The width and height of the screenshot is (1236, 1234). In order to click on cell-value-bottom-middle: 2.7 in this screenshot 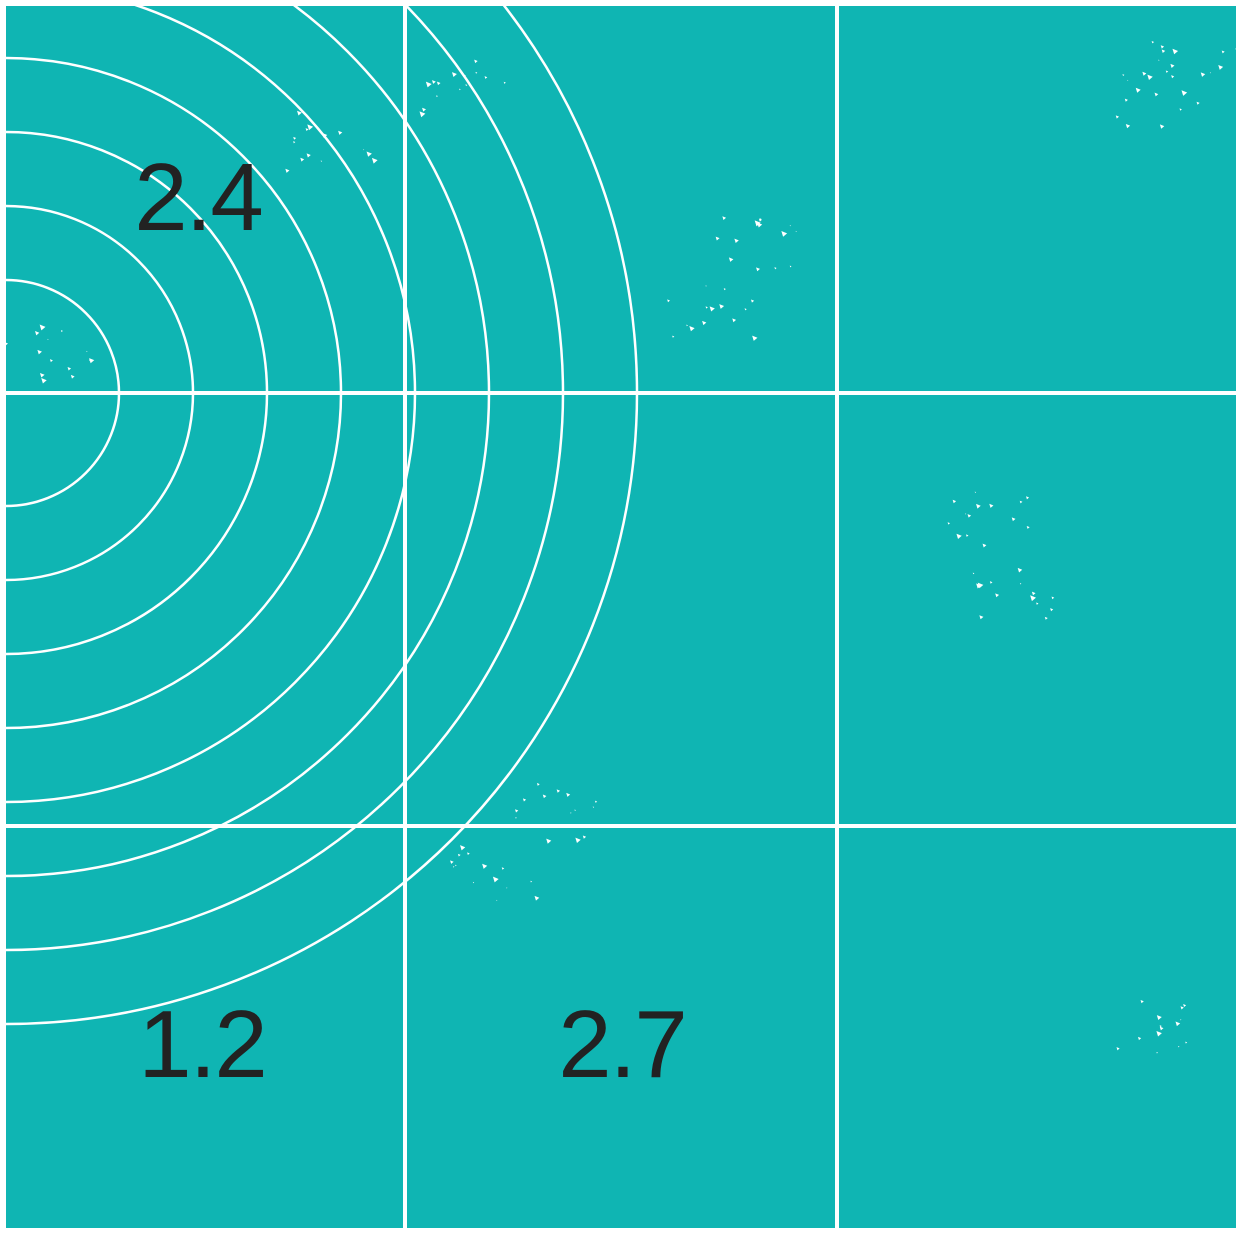, I will do `click(622, 1044)`.